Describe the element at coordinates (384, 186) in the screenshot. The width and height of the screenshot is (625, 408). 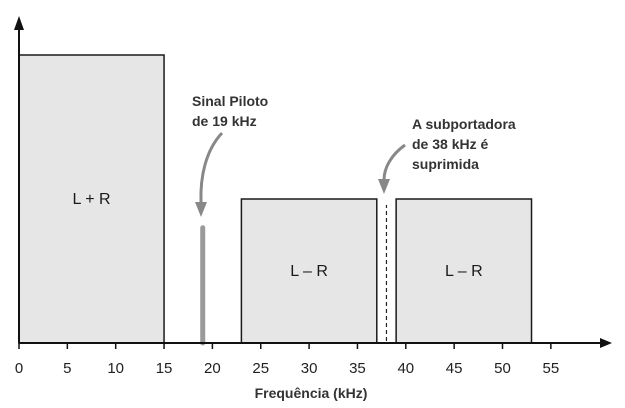
I see `carrier-arrowhead` at that location.